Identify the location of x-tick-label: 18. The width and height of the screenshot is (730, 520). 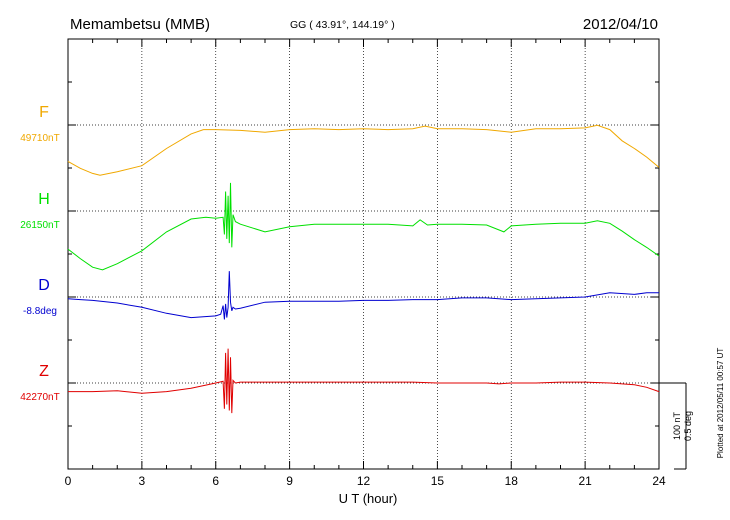
(512, 481).